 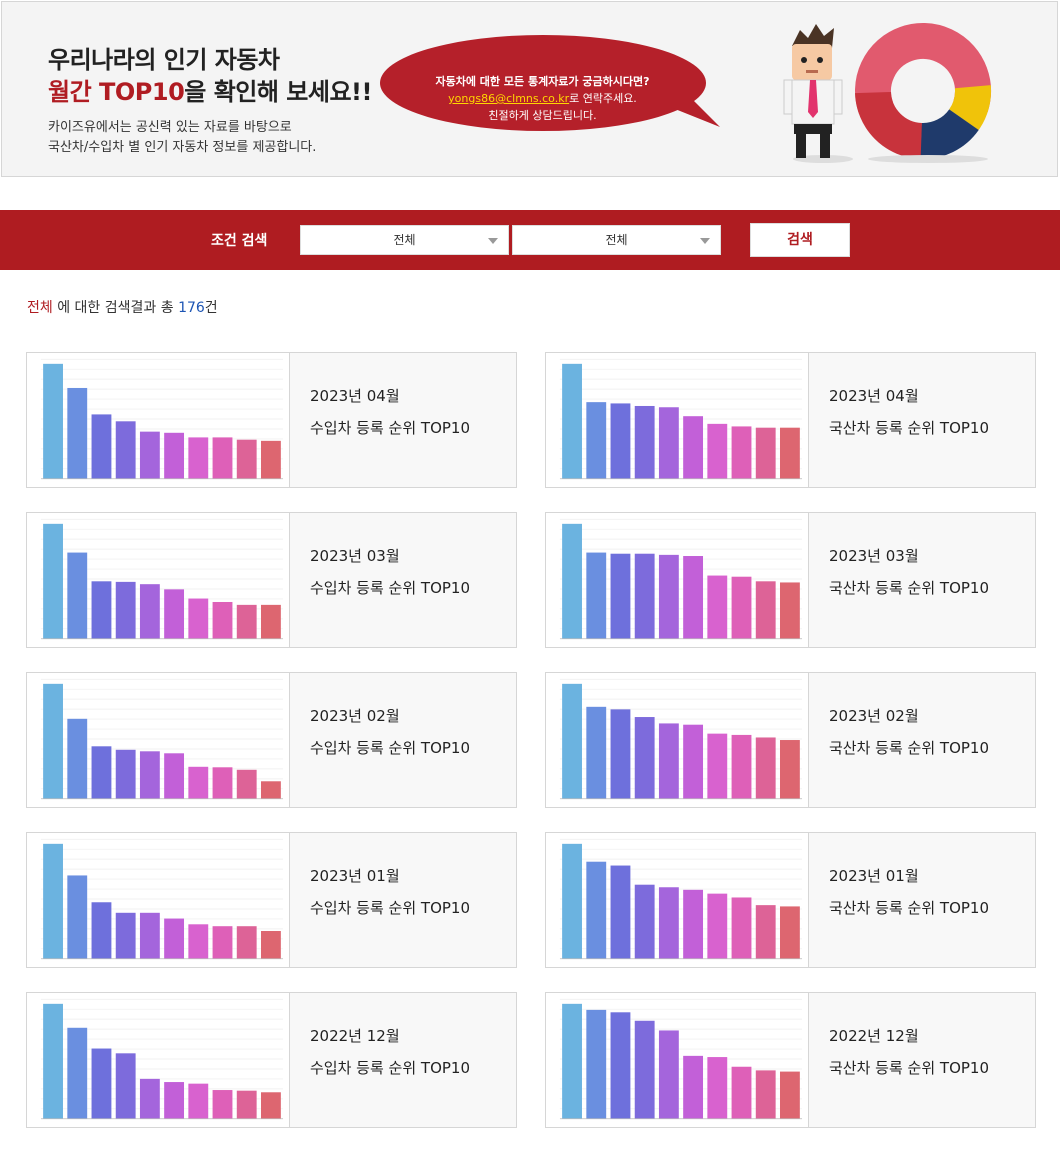 What do you see at coordinates (542, 81) in the screenshot?
I see `bubble-line1: 자동차에 대한 모든 통계자료가 궁금하시다면?` at bounding box center [542, 81].